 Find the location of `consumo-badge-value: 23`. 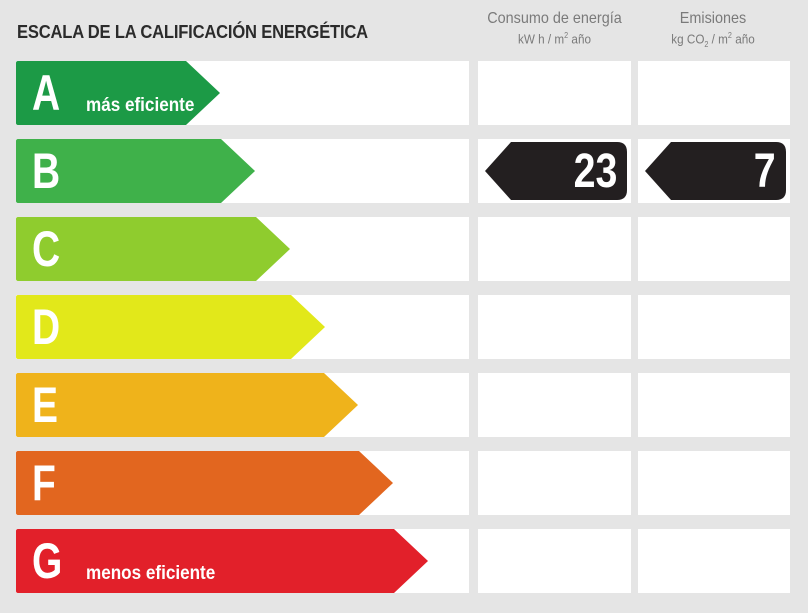

consumo-badge-value: 23 is located at coordinates (595, 171).